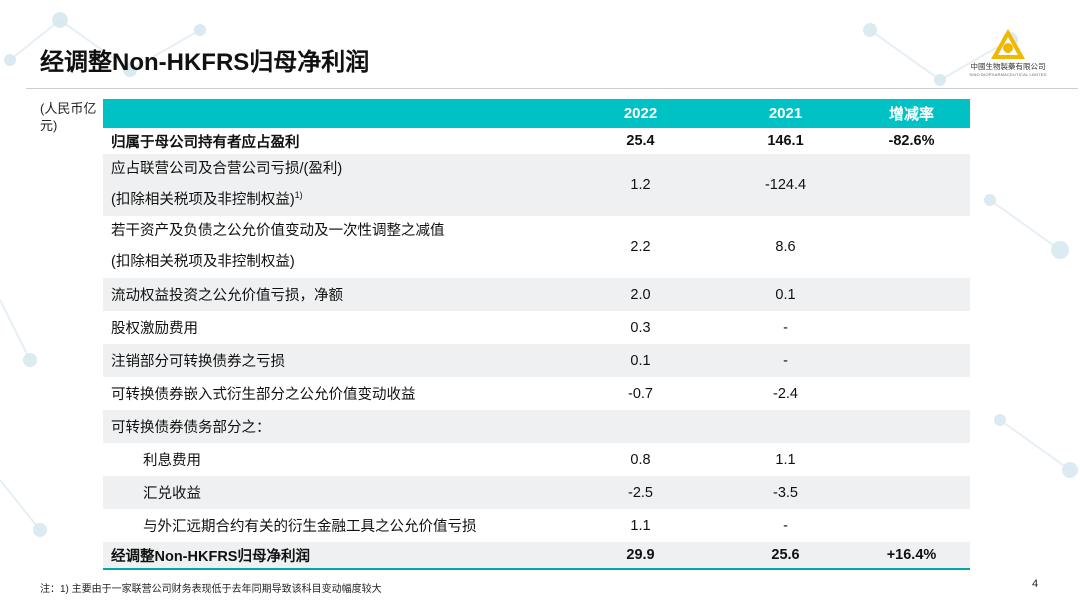  I want to click on value-2022: 1.2, so click(640, 185).